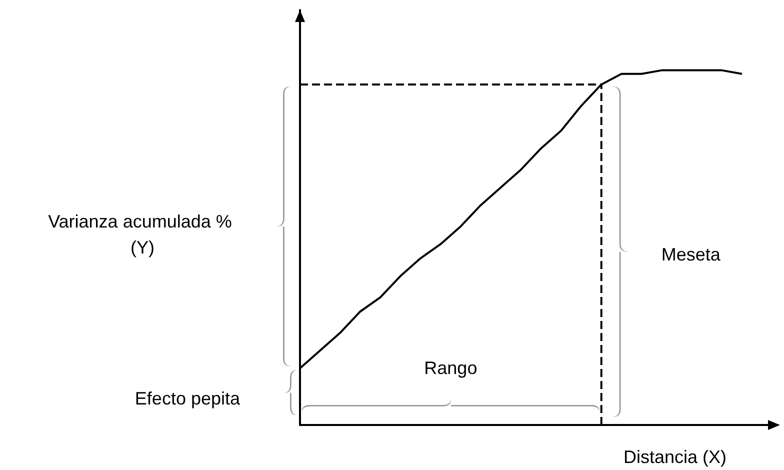  I want to click on annotation: Meseta, so click(691, 254).